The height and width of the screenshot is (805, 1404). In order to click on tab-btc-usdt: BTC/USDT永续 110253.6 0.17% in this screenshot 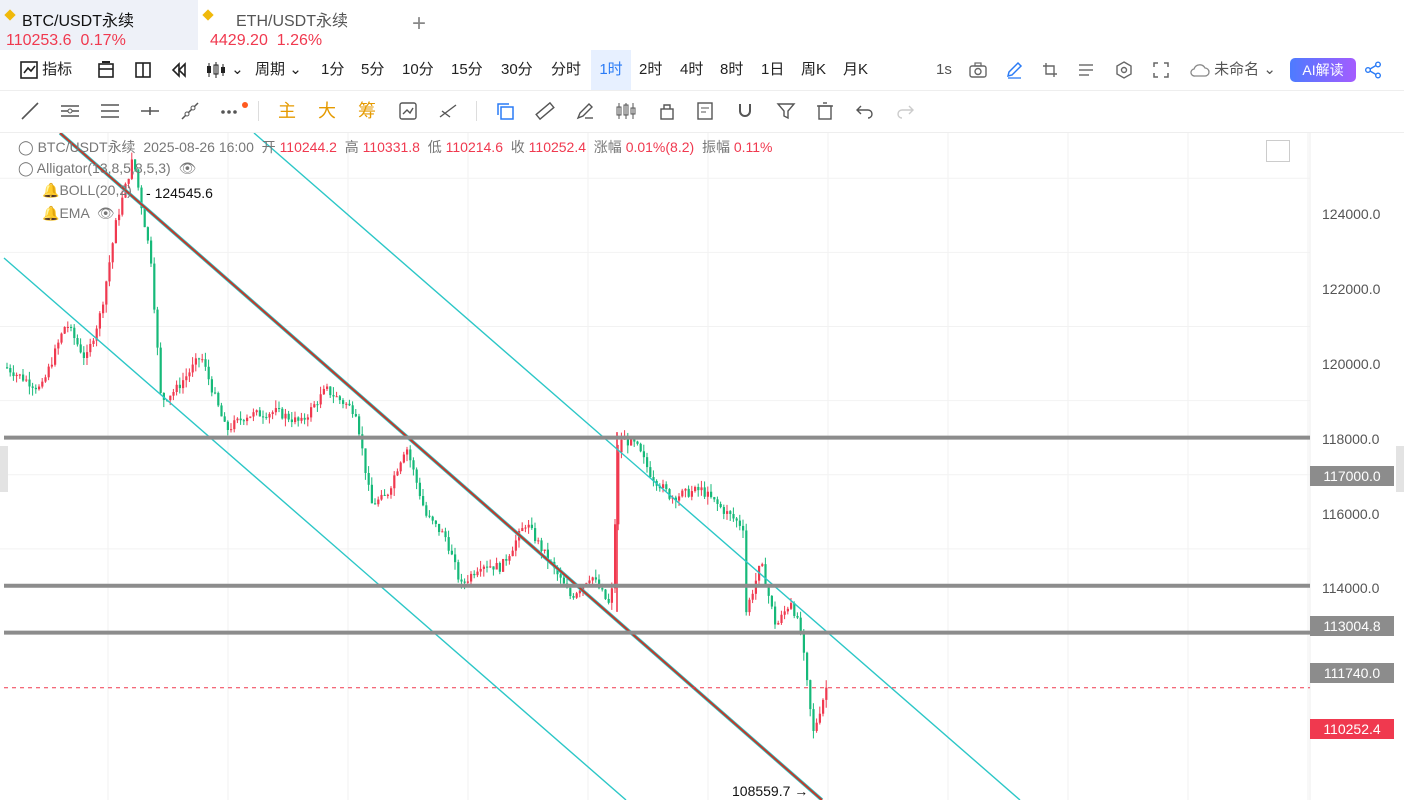, I will do `click(99, 25)`.